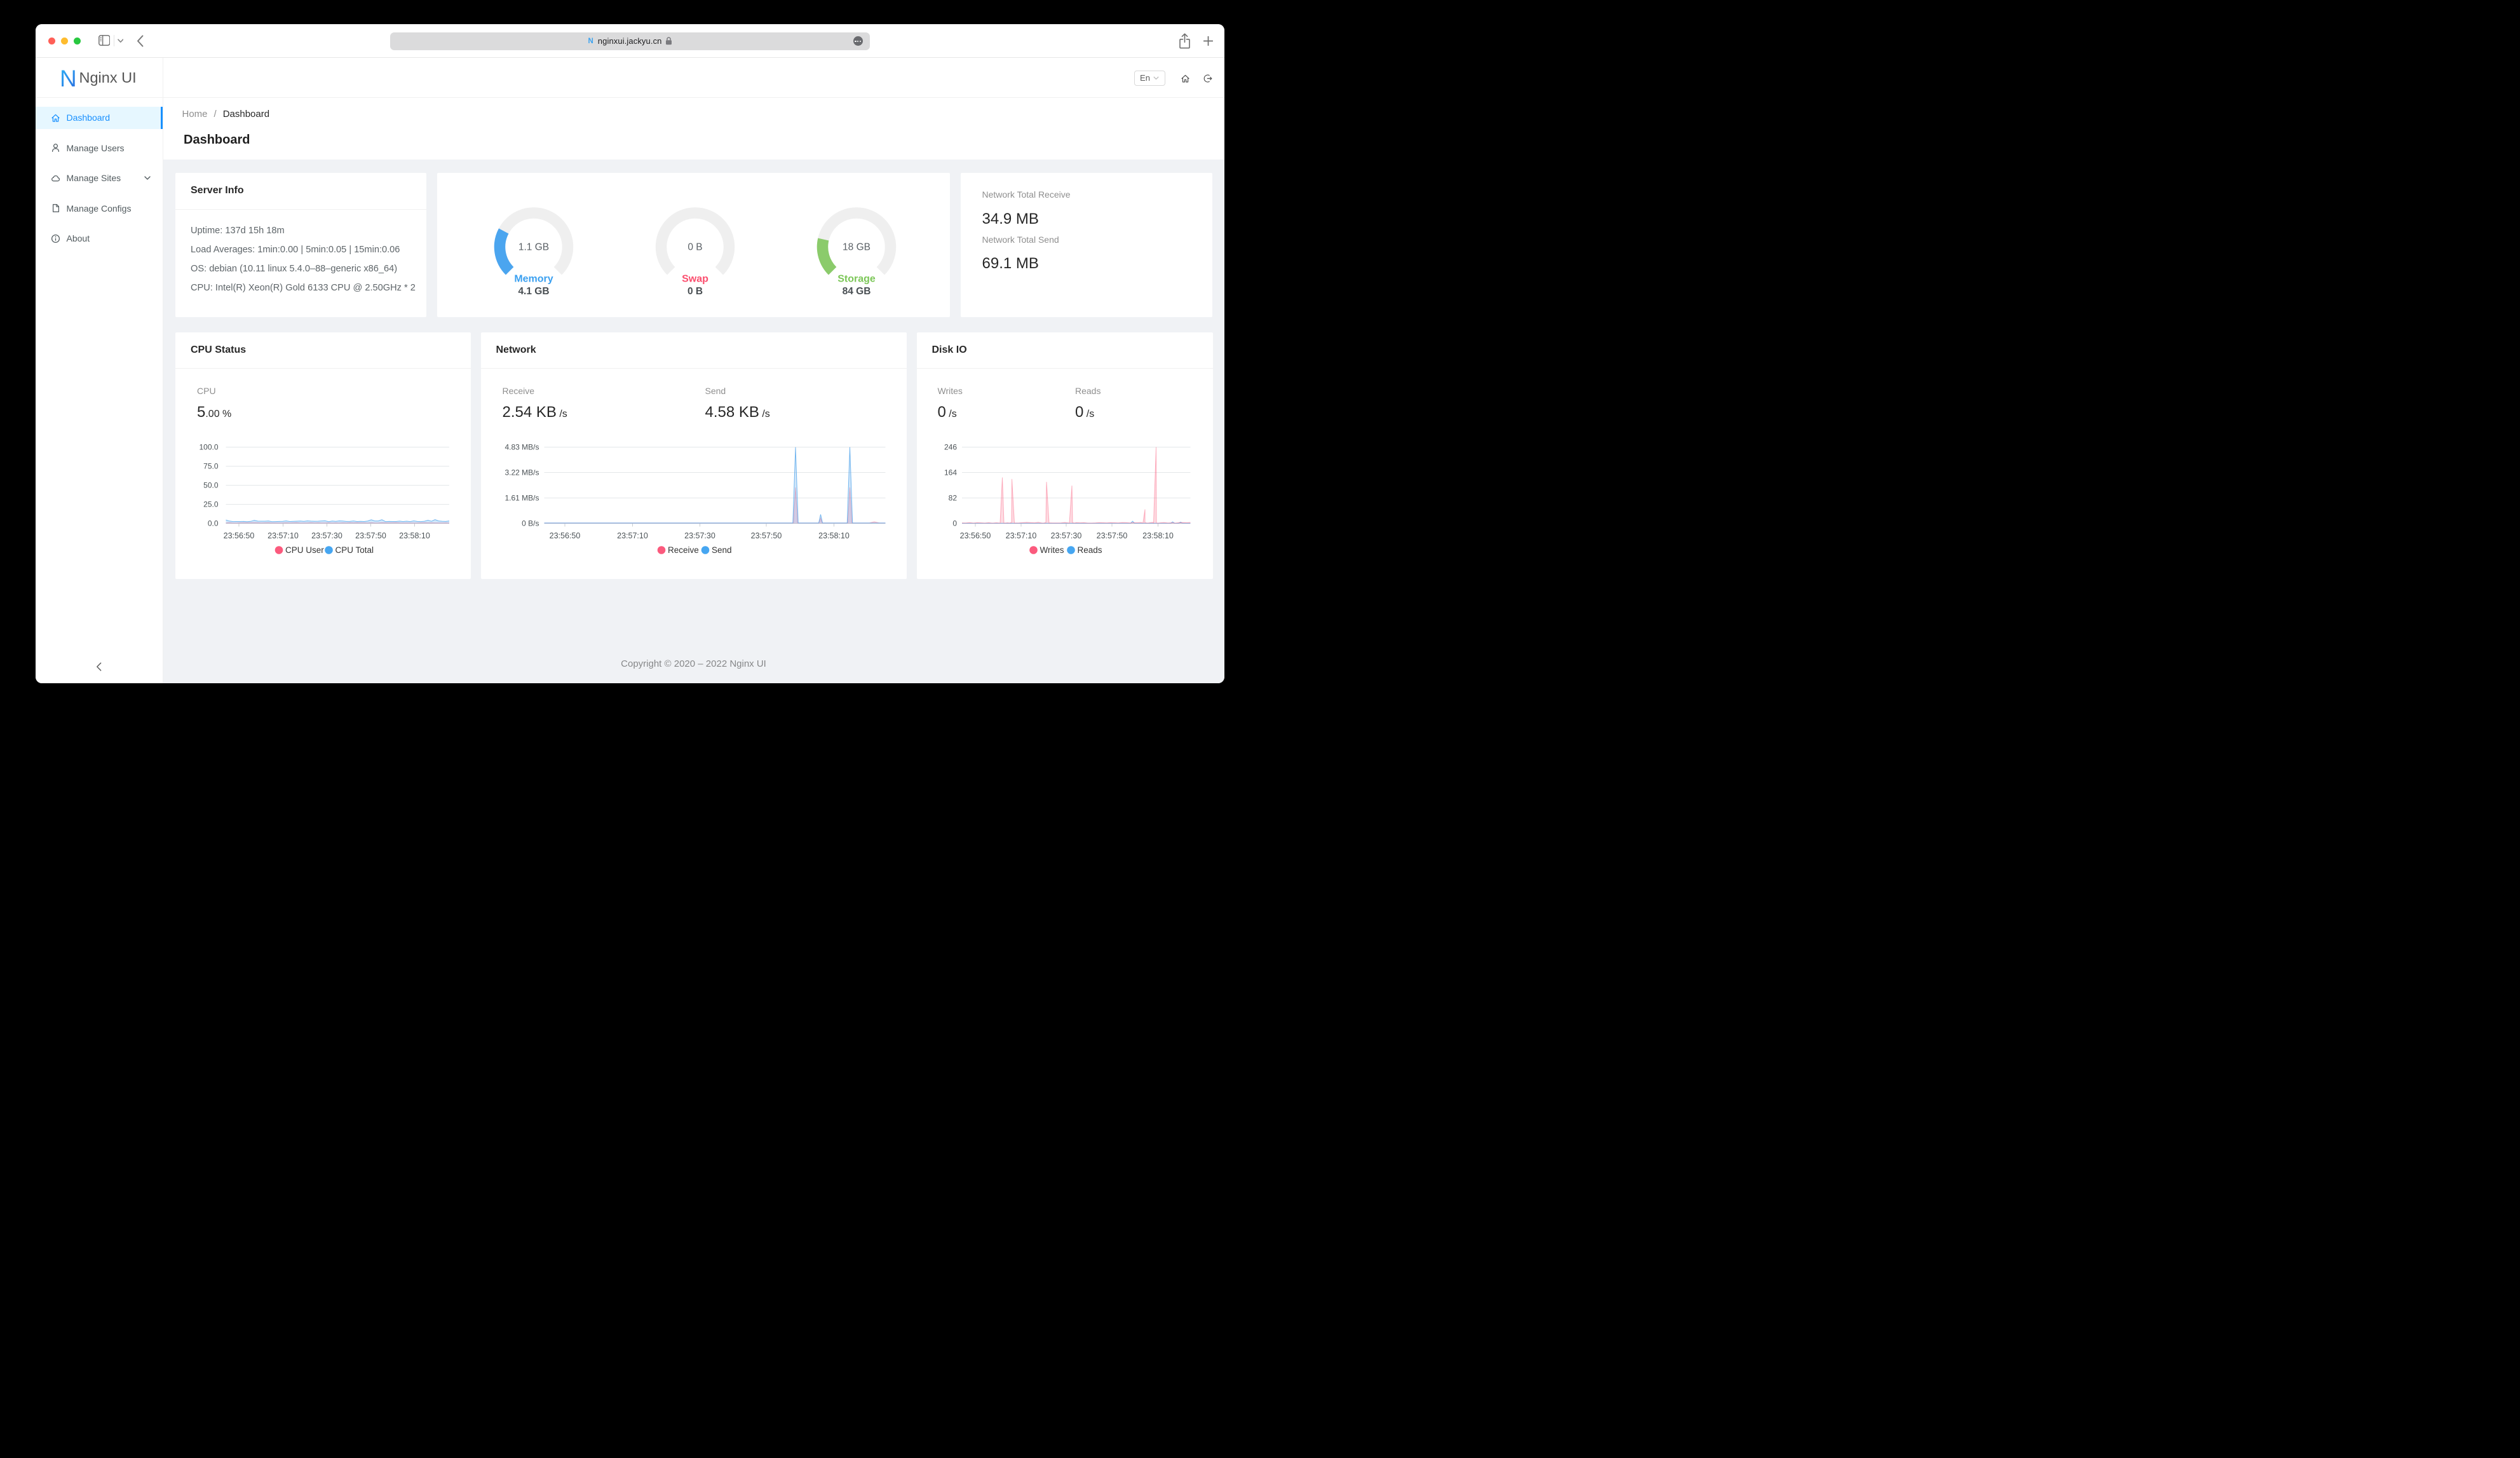  I want to click on svg-text: 0 B/s, so click(530, 523).